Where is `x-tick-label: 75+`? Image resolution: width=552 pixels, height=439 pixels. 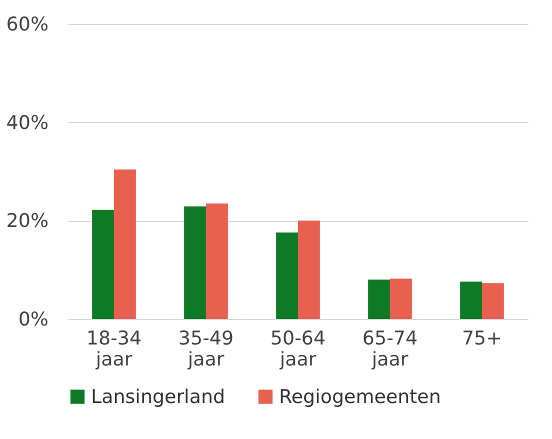 x-tick-label: 75+ is located at coordinates (482, 339).